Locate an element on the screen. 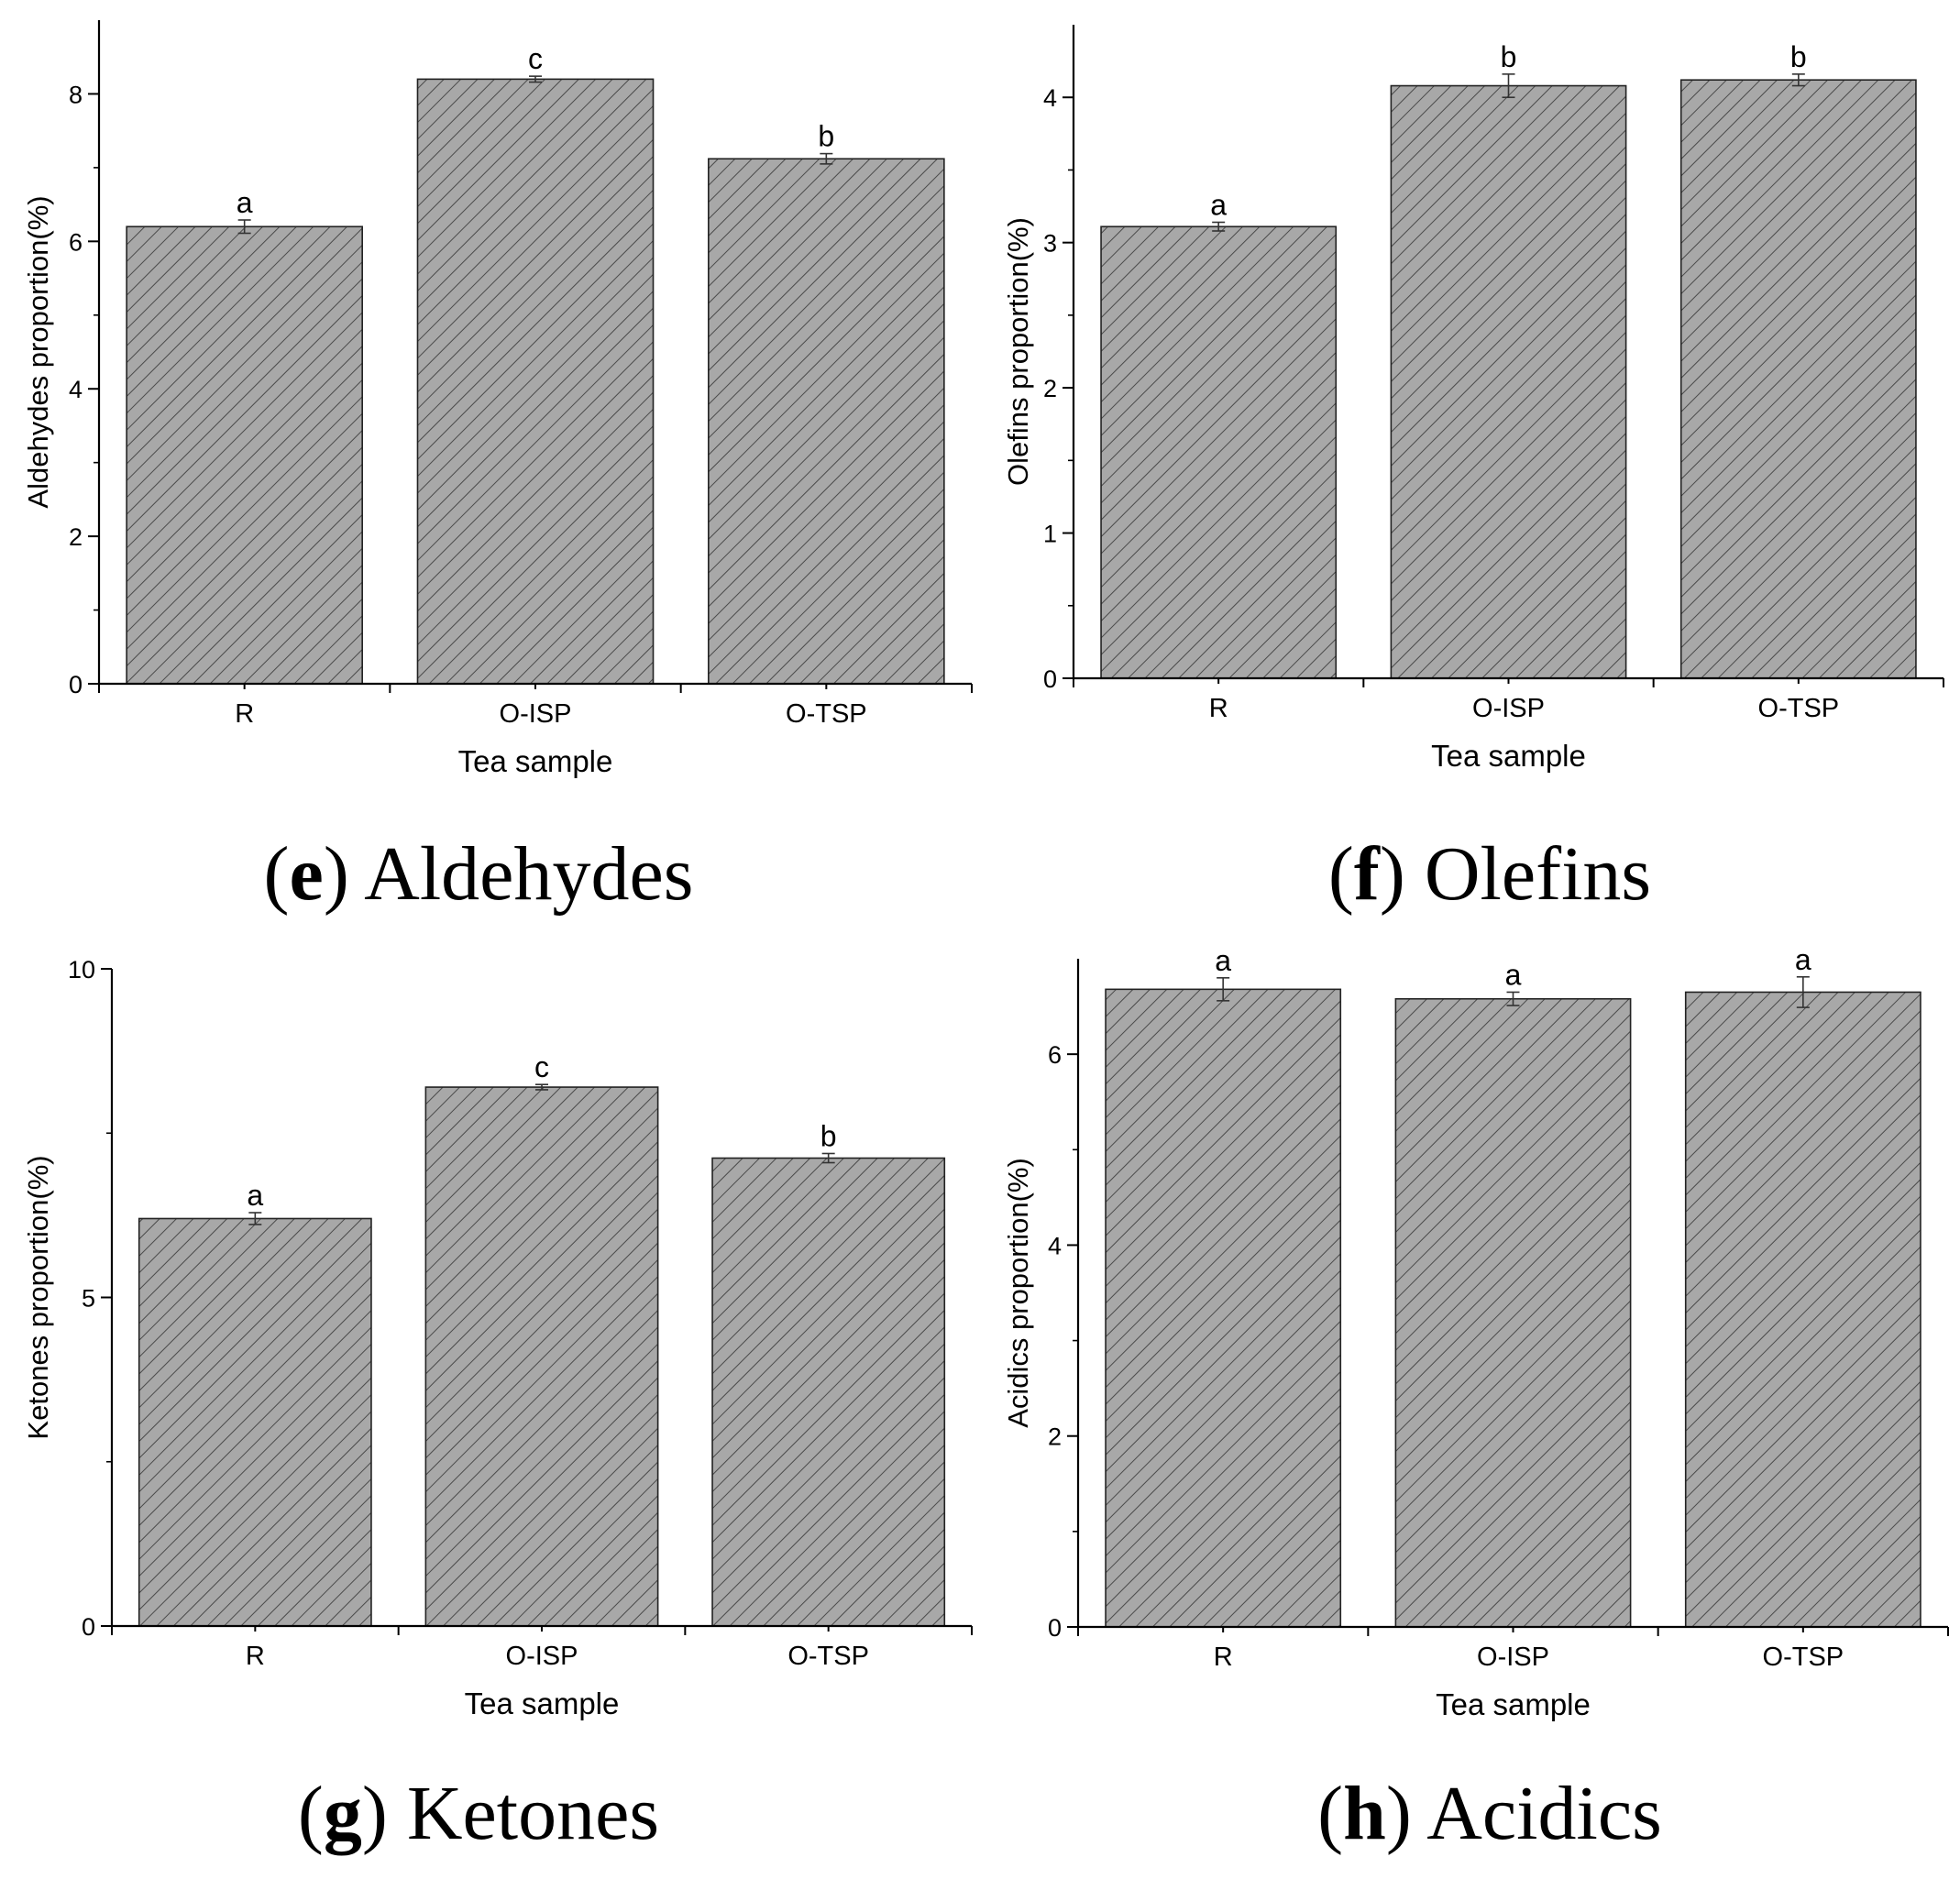 This screenshot has height=1879, width=1960. caption-e-letter: e is located at coordinates (307, 874).